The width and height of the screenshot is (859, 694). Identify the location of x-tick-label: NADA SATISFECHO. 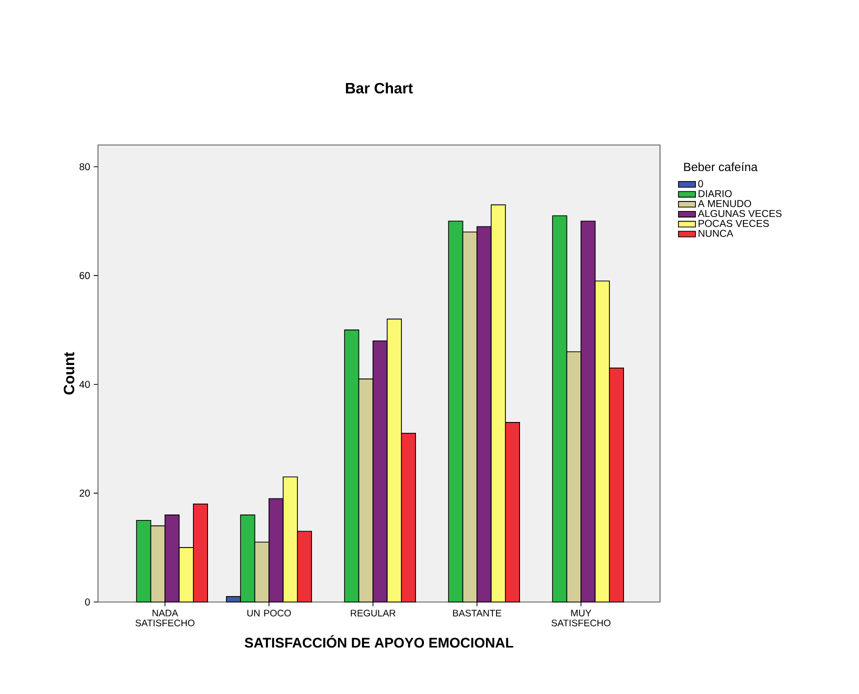
(165, 618).